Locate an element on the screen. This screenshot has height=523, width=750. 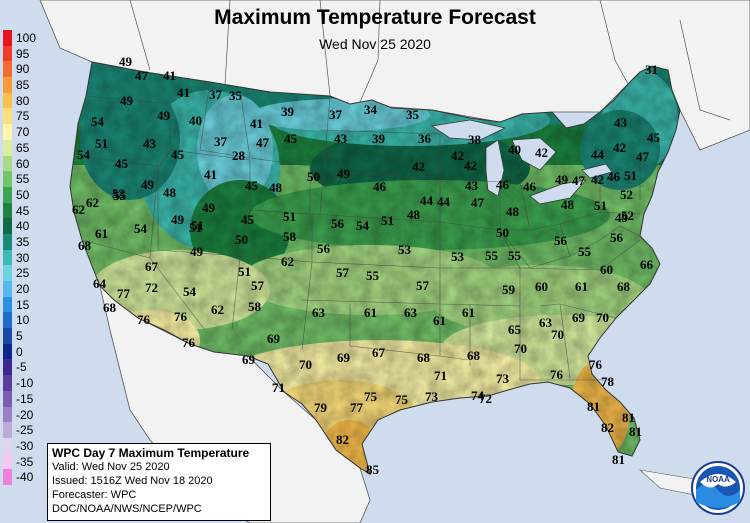
temperature-value: 37 is located at coordinates (220, 141).